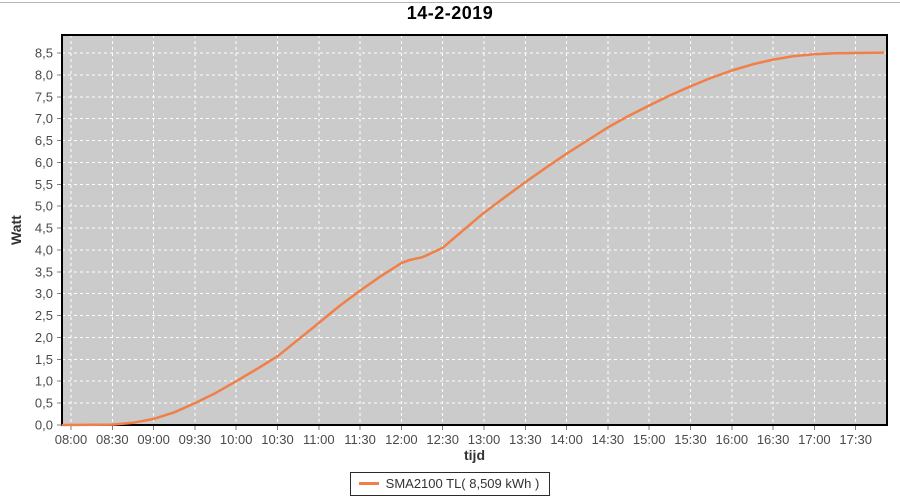 The width and height of the screenshot is (900, 500). What do you see at coordinates (44, 96) in the screenshot?
I see `y-tick-label: 7,5` at bounding box center [44, 96].